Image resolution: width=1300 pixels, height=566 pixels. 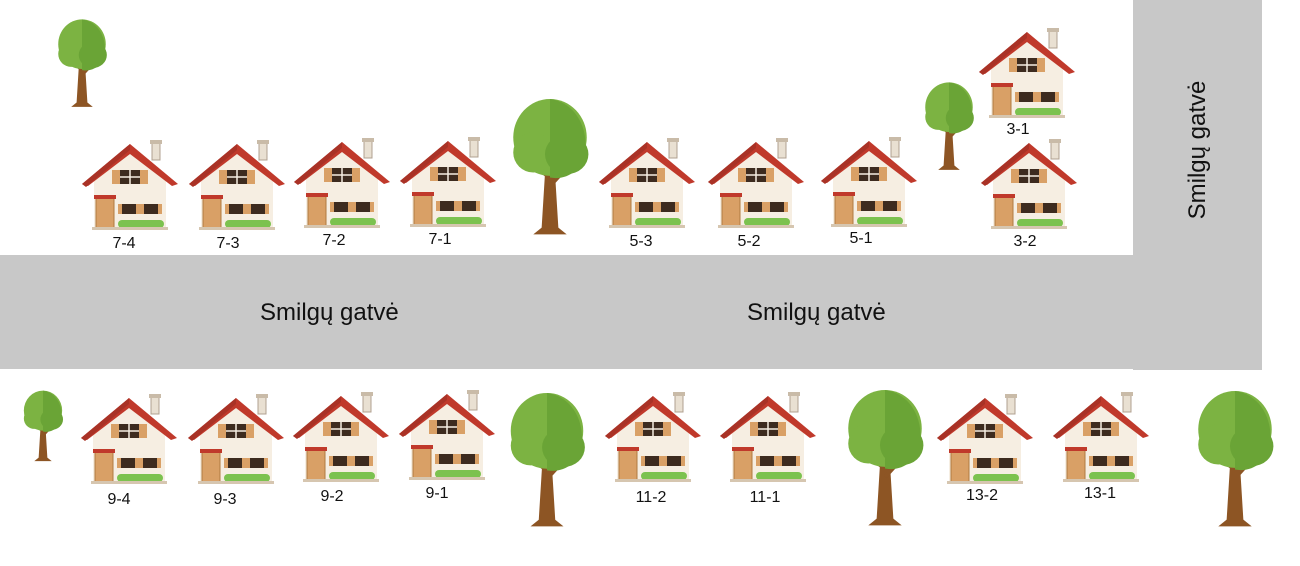 What do you see at coordinates (651, 497) in the screenshot?
I see `house-label: 11-2` at bounding box center [651, 497].